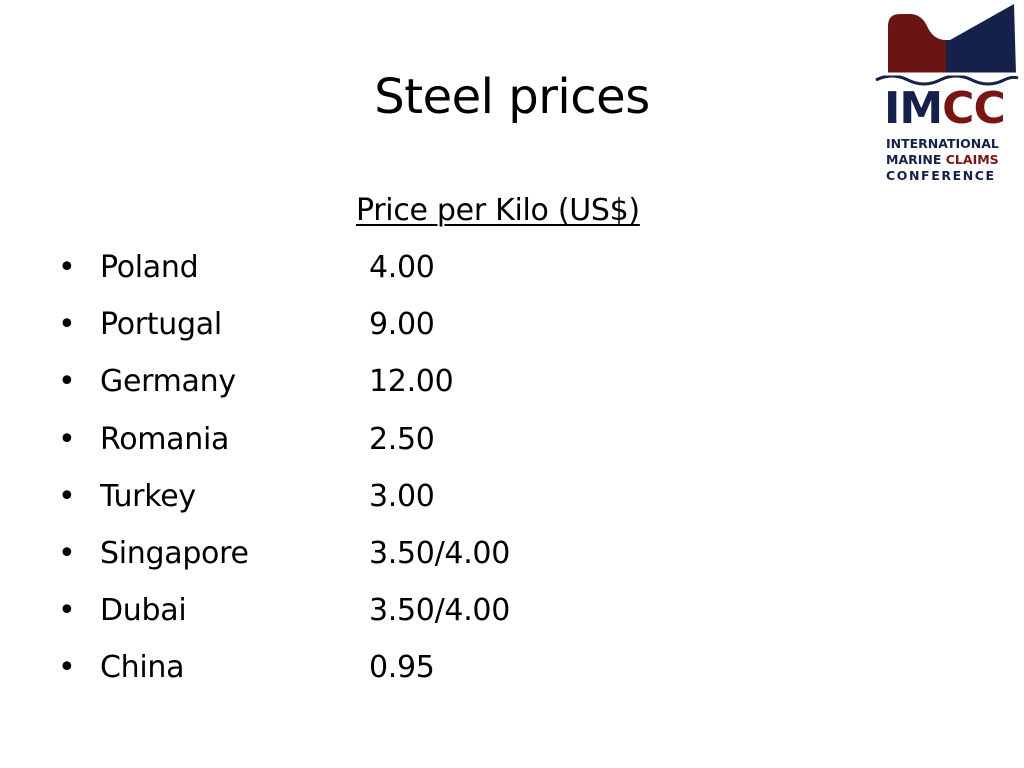 The height and width of the screenshot is (768, 1024). I want to click on country-name: Romania, so click(165, 439).